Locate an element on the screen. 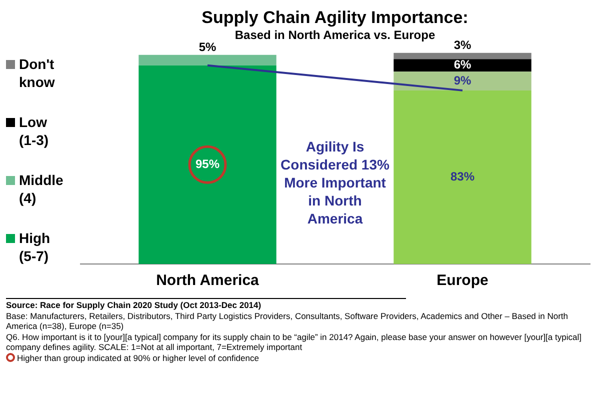 The width and height of the screenshot is (600, 393). data-label: 3% is located at coordinates (463, 45).